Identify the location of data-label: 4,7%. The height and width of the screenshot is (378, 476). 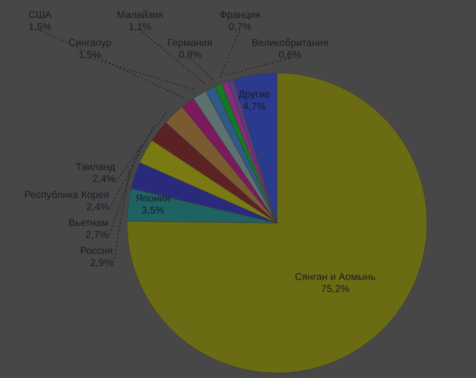
(254, 106).